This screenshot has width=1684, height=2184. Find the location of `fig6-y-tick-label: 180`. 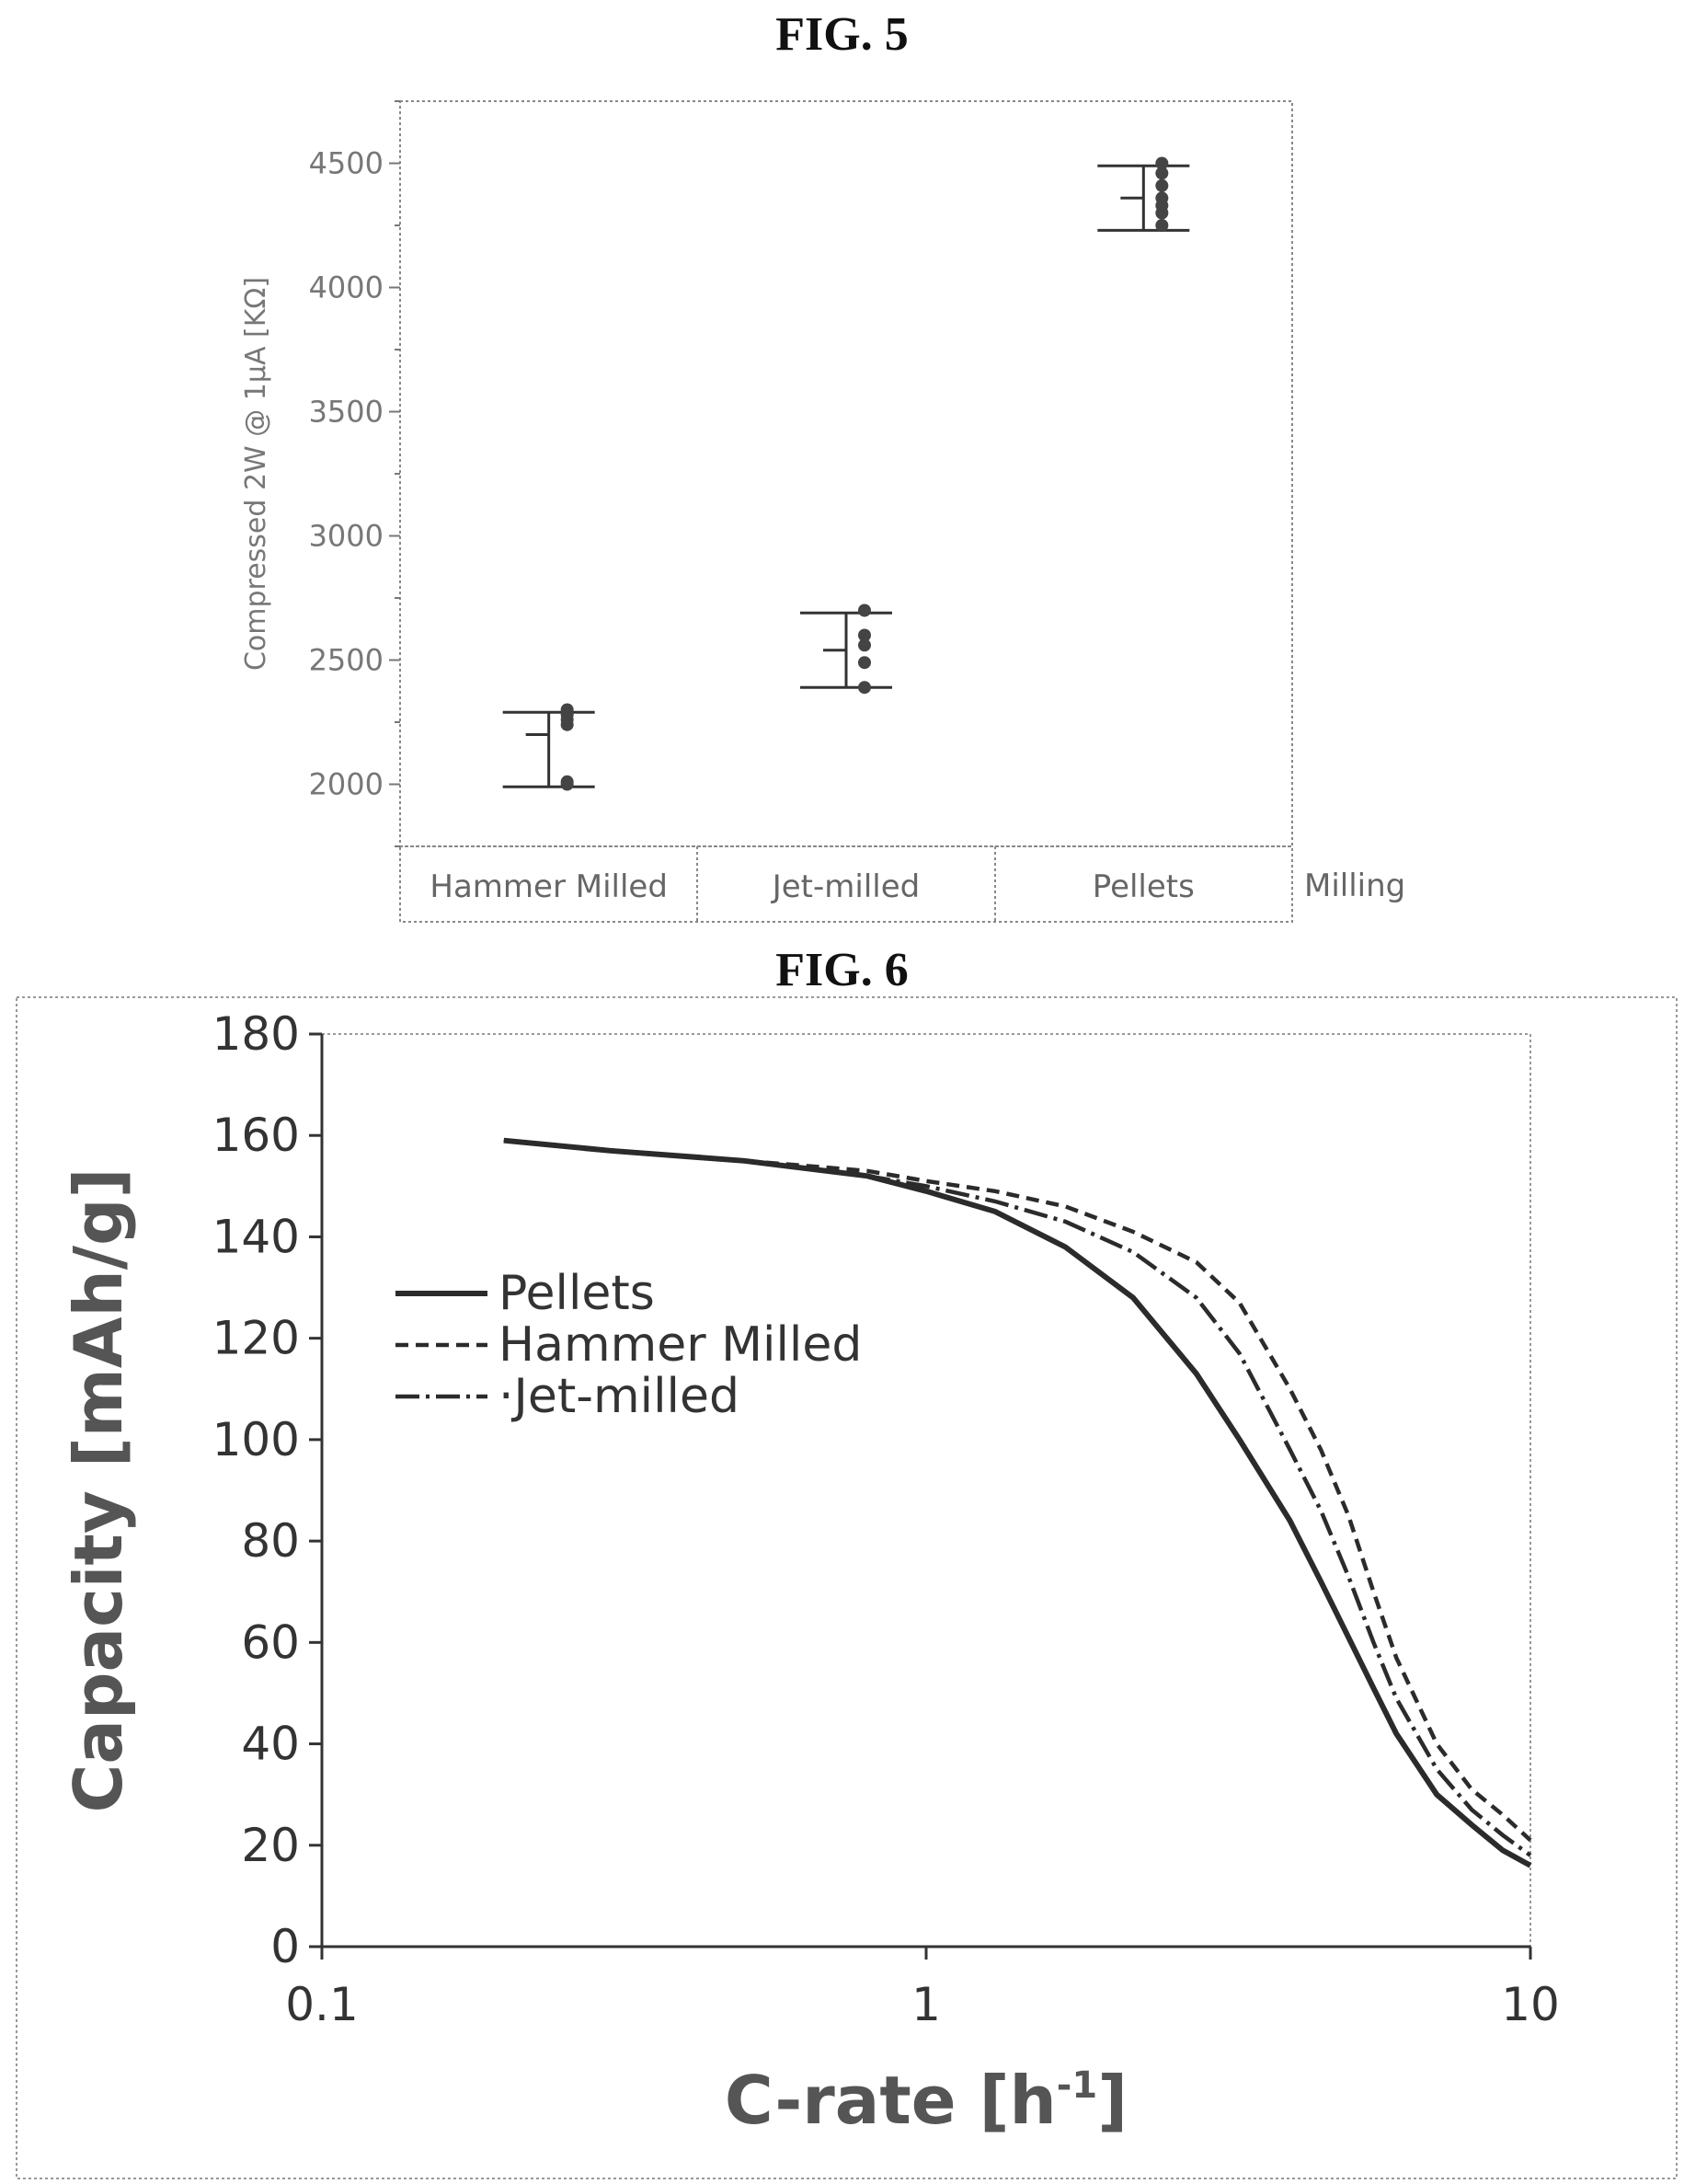

fig6-y-tick-label: 180 is located at coordinates (256, 1034).